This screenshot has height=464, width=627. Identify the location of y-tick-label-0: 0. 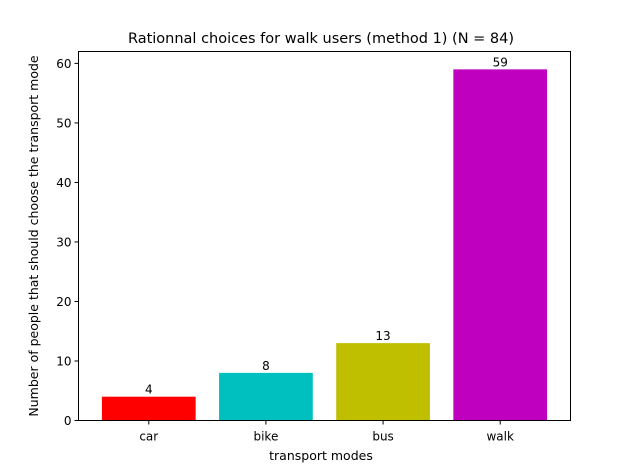
(68, 421).